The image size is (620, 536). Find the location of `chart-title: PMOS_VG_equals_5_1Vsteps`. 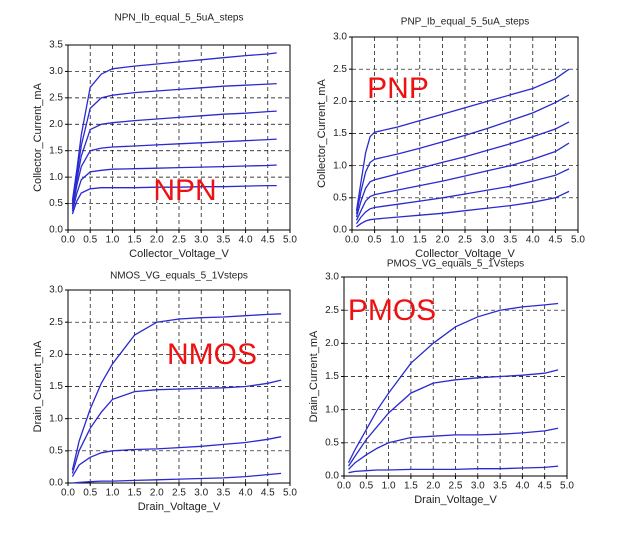

chart-title: PMOS_VG_equals_5_1Vsteps is located at coordinates (455, 264).